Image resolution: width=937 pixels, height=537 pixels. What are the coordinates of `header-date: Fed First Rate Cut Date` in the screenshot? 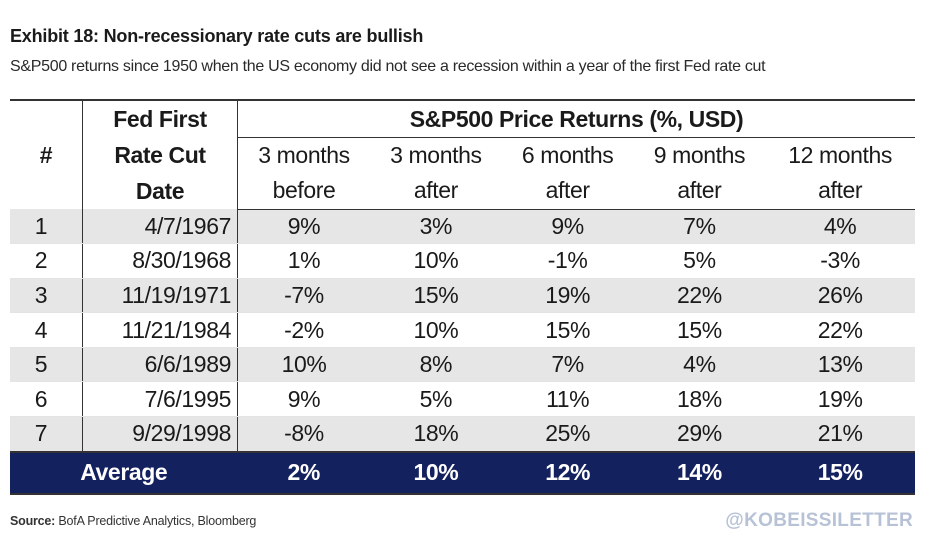 It's located at (160, 154).